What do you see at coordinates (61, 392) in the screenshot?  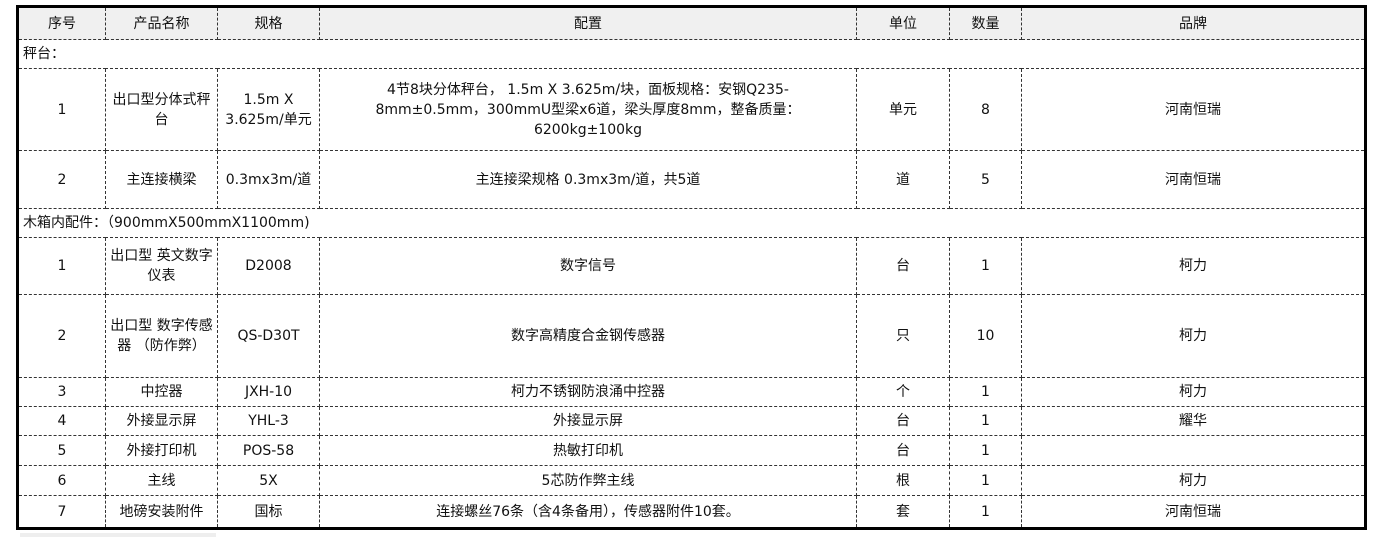 I see `cell-no: 3` at bounding box center [61, 392].